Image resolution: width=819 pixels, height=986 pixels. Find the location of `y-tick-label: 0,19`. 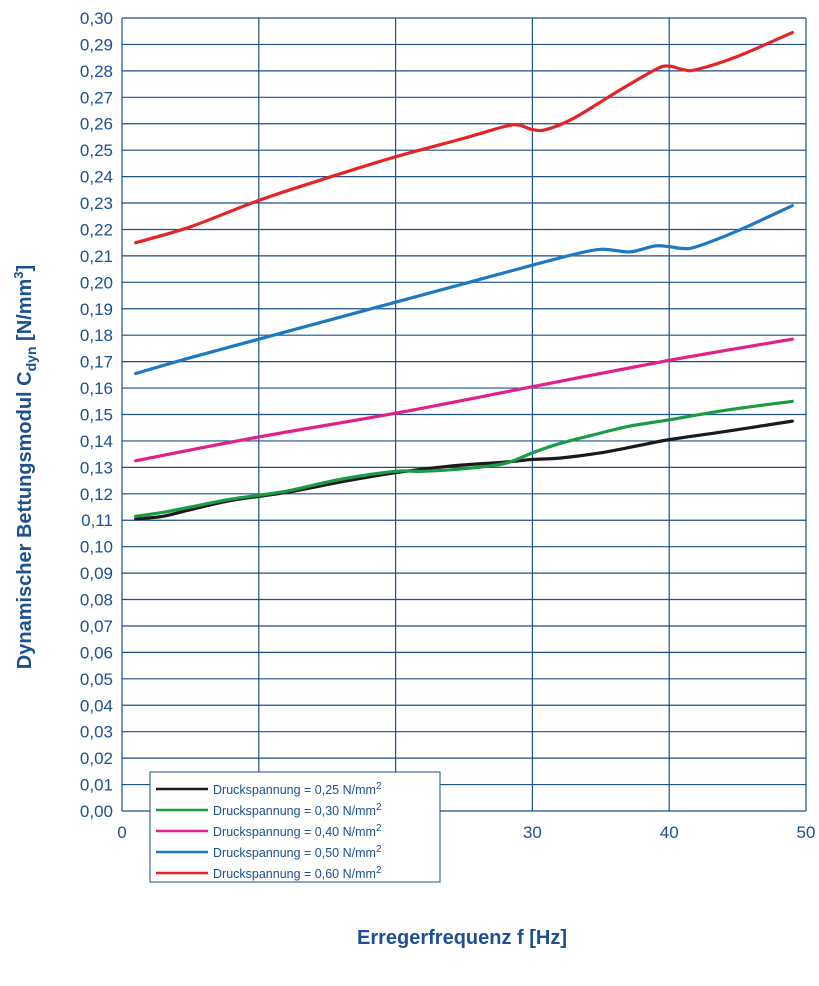

y-tick-label: 0,19 is located at coordinates (96, 309).